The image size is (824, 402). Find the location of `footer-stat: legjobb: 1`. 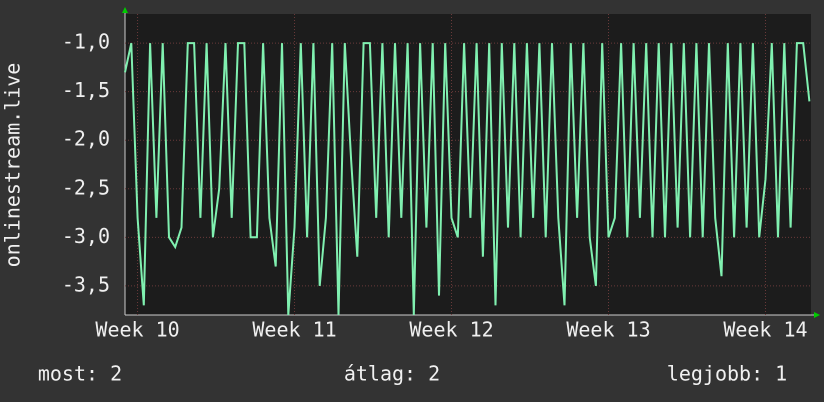

footer-stat: legjobb: 1 is located at coordinates (727, 374).